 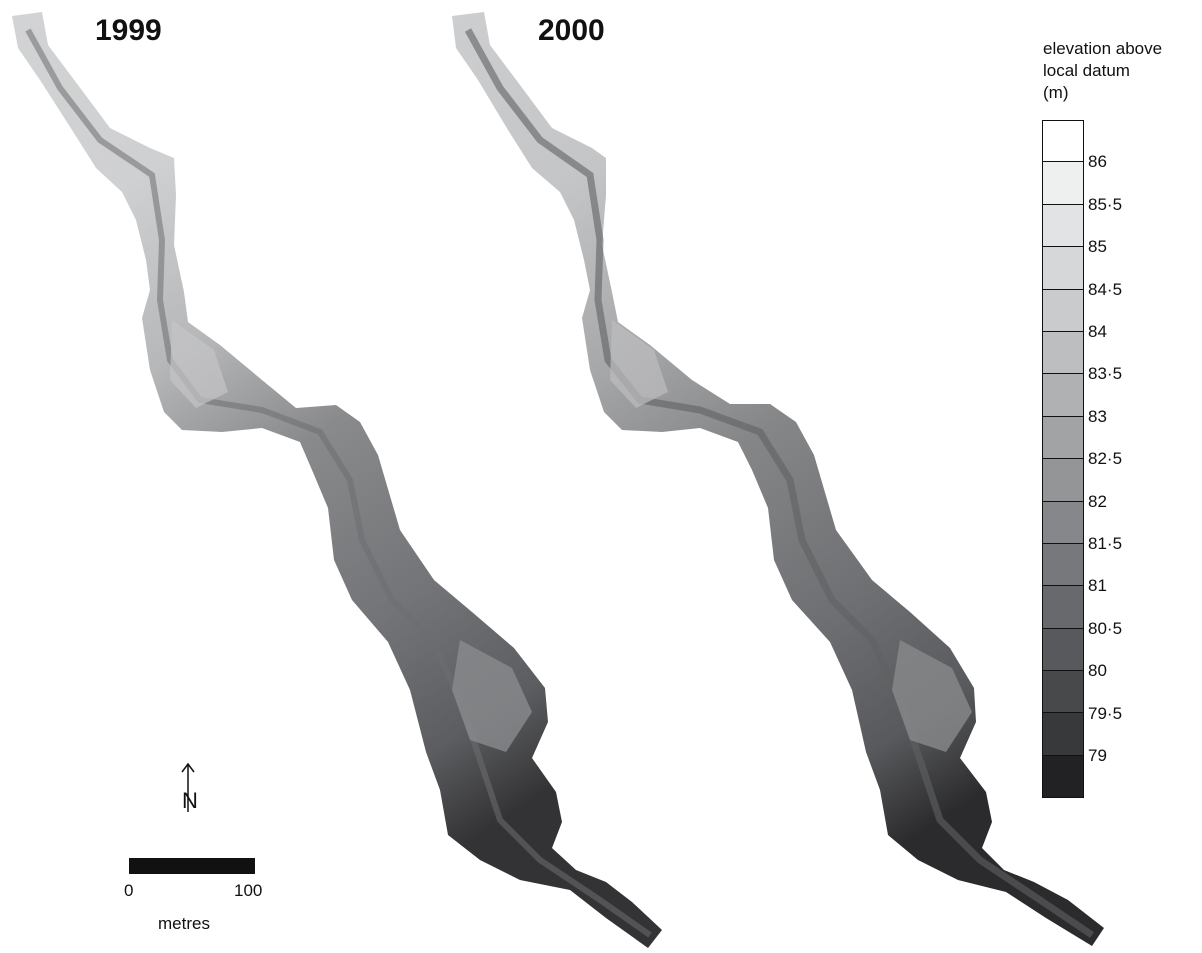 What do you see at coordinates (128, 891) in the screenshot?
I see `scale-bar-start-label: 0` at bounding box center [128, 891].